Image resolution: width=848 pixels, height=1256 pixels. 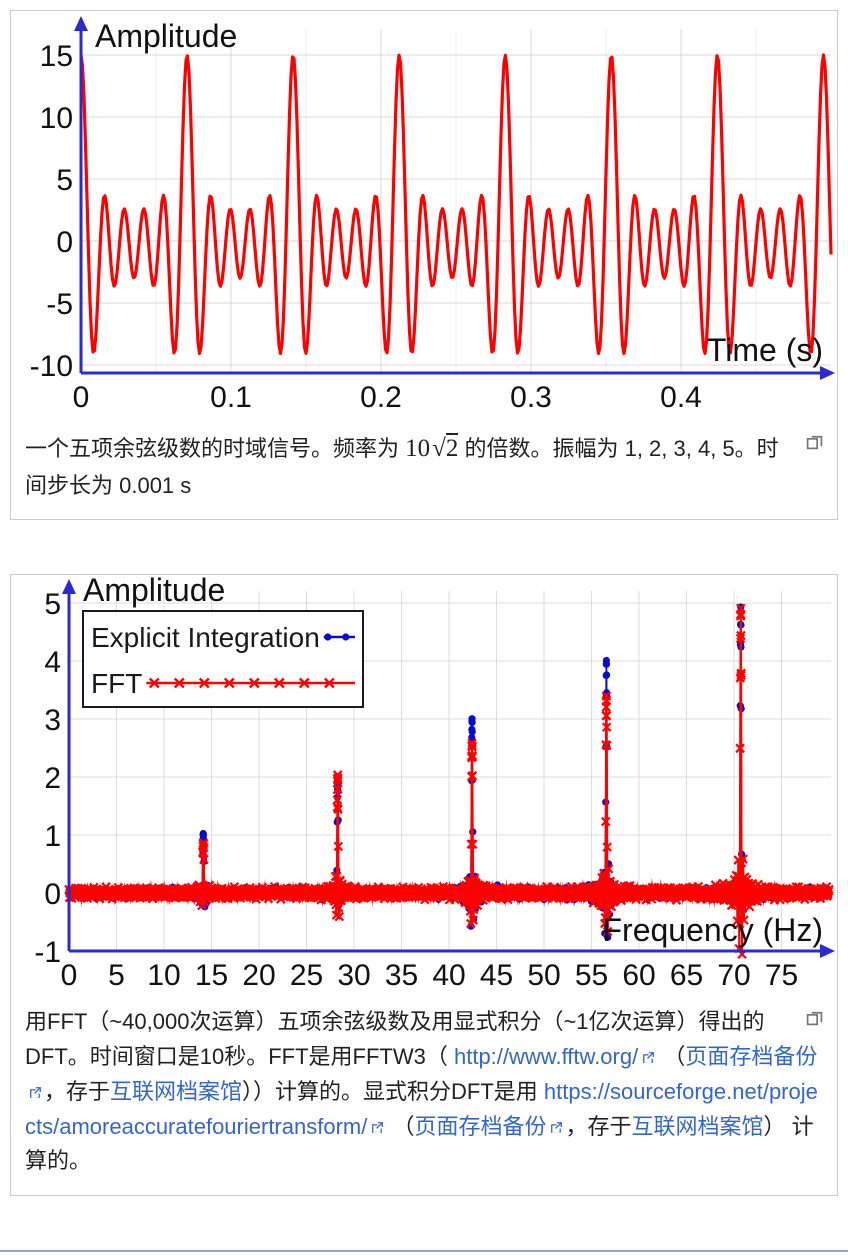 What do you see at coordinates (546, 1056) in the screenshot?
I see `external-link: http://www.fftw.org/` at bounding box center [546, 1056].